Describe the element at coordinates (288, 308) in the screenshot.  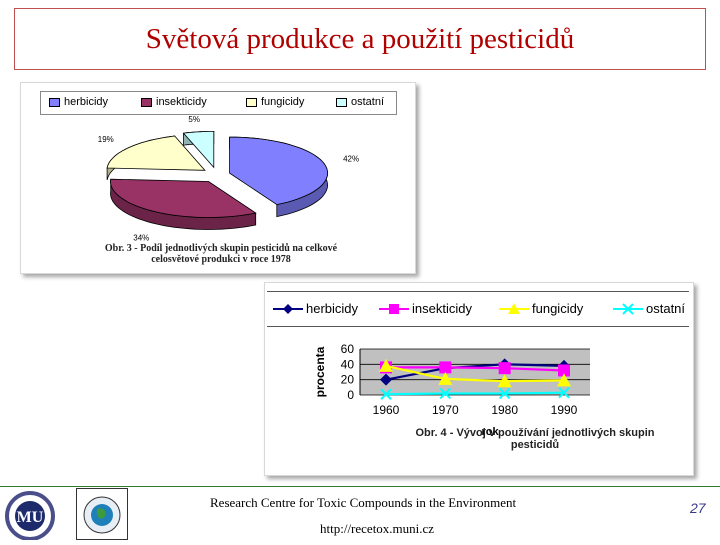
I see `legend-marker-herbicidy` at that location.